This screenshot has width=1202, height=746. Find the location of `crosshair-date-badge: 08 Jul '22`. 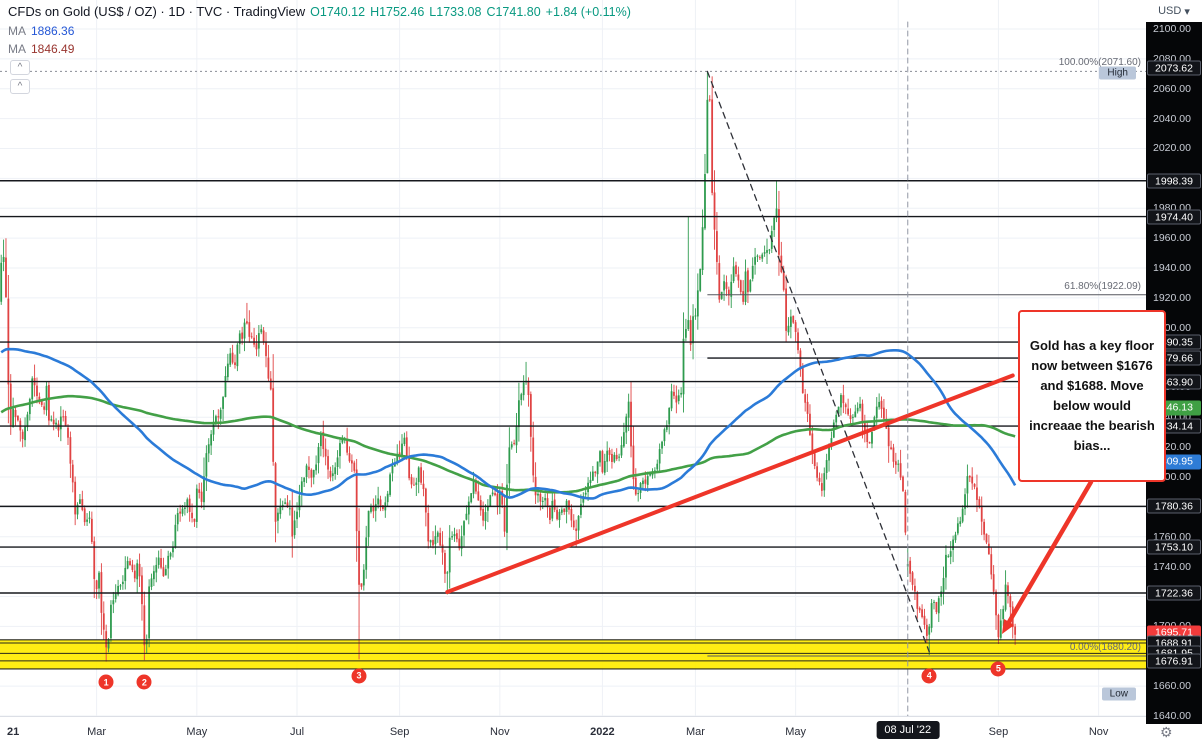

crosshair-date-badge: 08 Jul '22 is located at coordinates (908, 730).